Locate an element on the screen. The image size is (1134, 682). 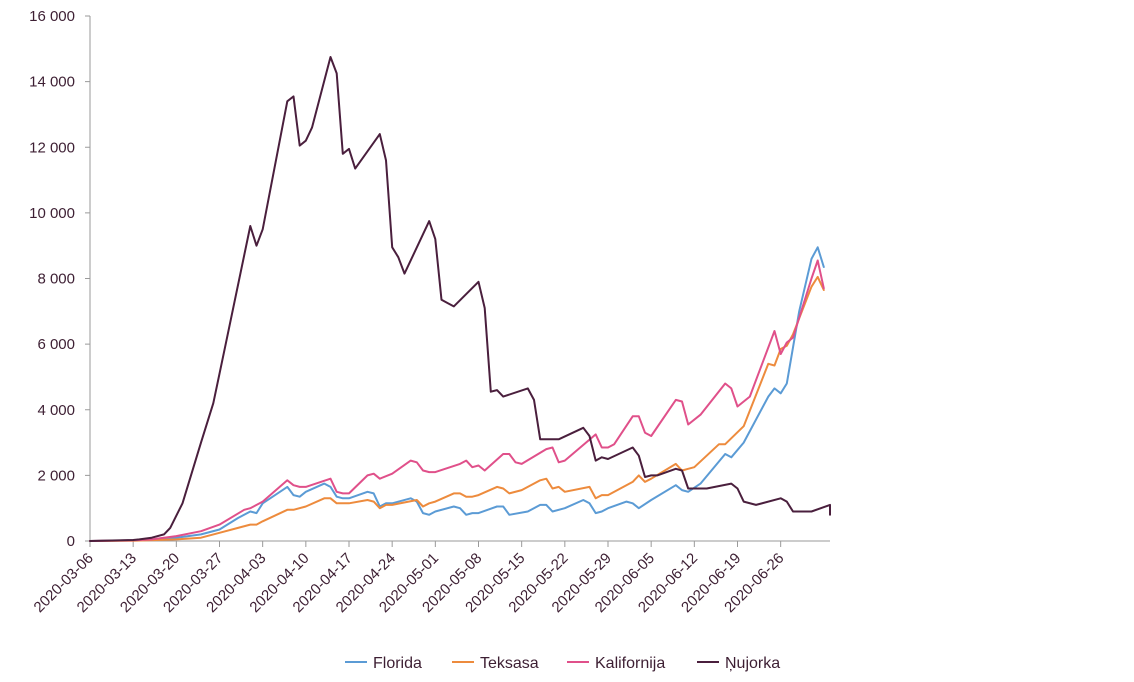
y-tick-label: 14 000 is located at coordinates (52, 82).